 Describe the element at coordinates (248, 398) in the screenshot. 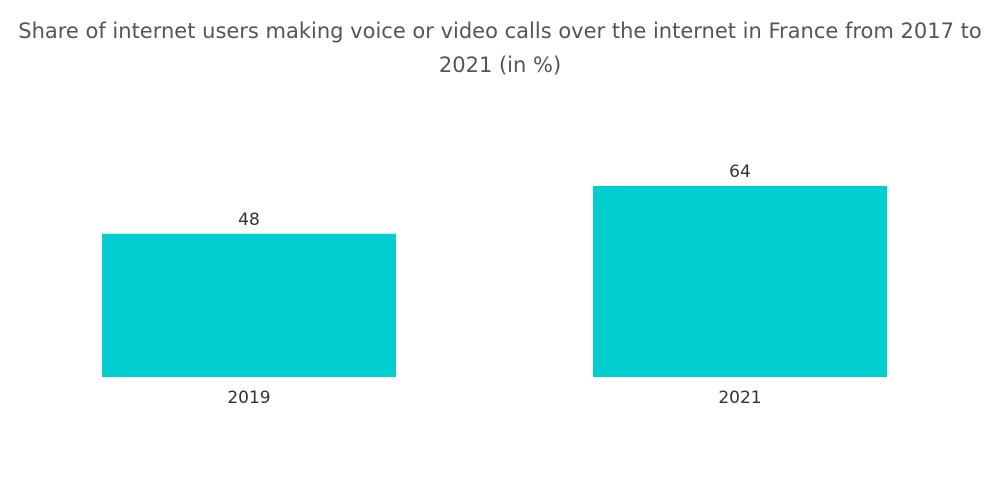

I see `x-tick-label-2019: 2019` at that location.